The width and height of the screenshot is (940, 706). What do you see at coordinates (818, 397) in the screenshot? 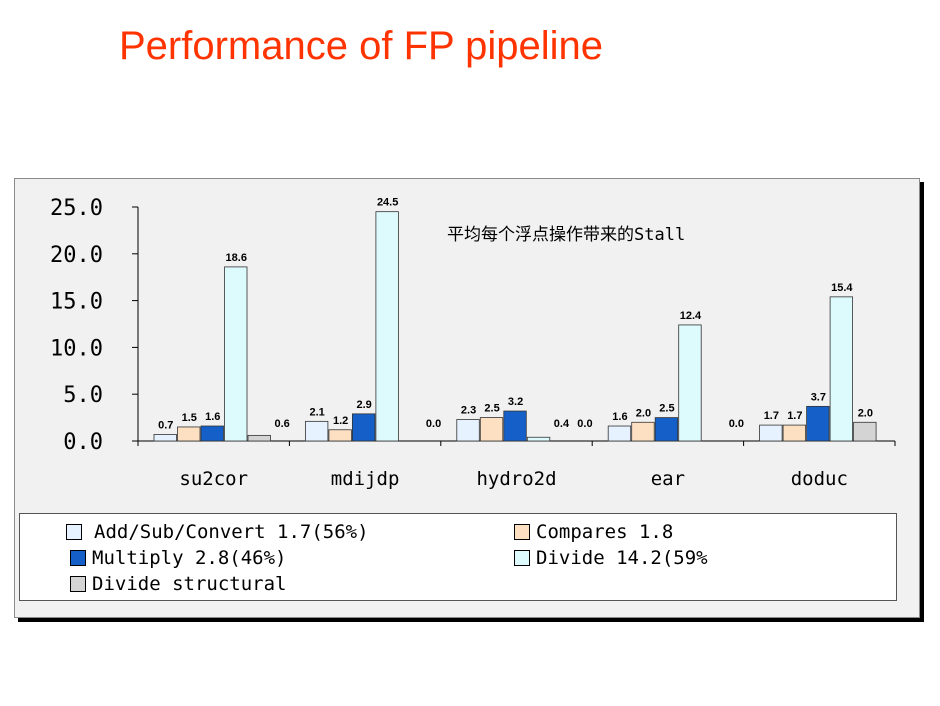
I see `data-label: 3.7` at bounding box center [818, 397].